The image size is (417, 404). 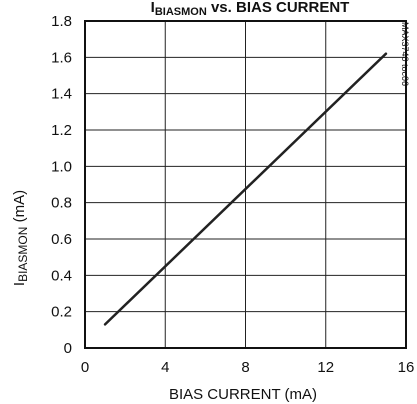 I want to click on y-tick-label: 1.2, so click(x=61, y=130).